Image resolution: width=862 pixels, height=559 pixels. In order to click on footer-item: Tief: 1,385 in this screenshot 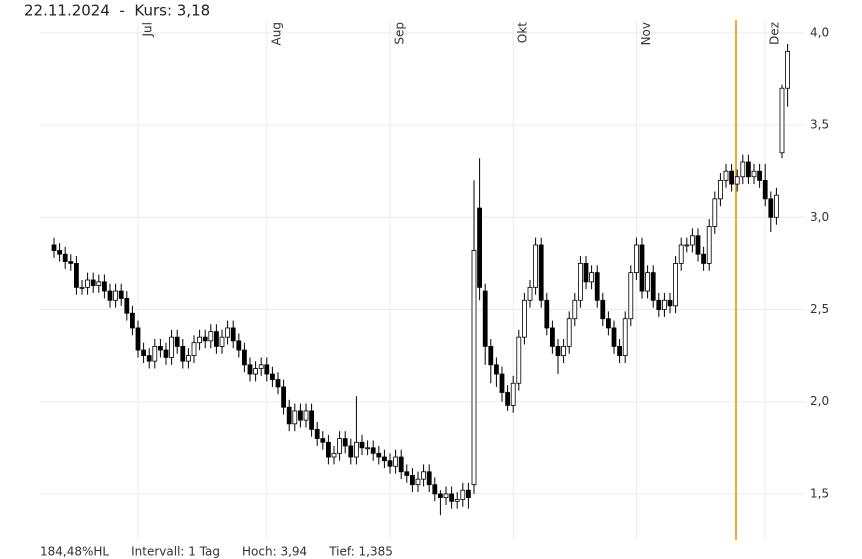, I will do `click(360, 552)`.